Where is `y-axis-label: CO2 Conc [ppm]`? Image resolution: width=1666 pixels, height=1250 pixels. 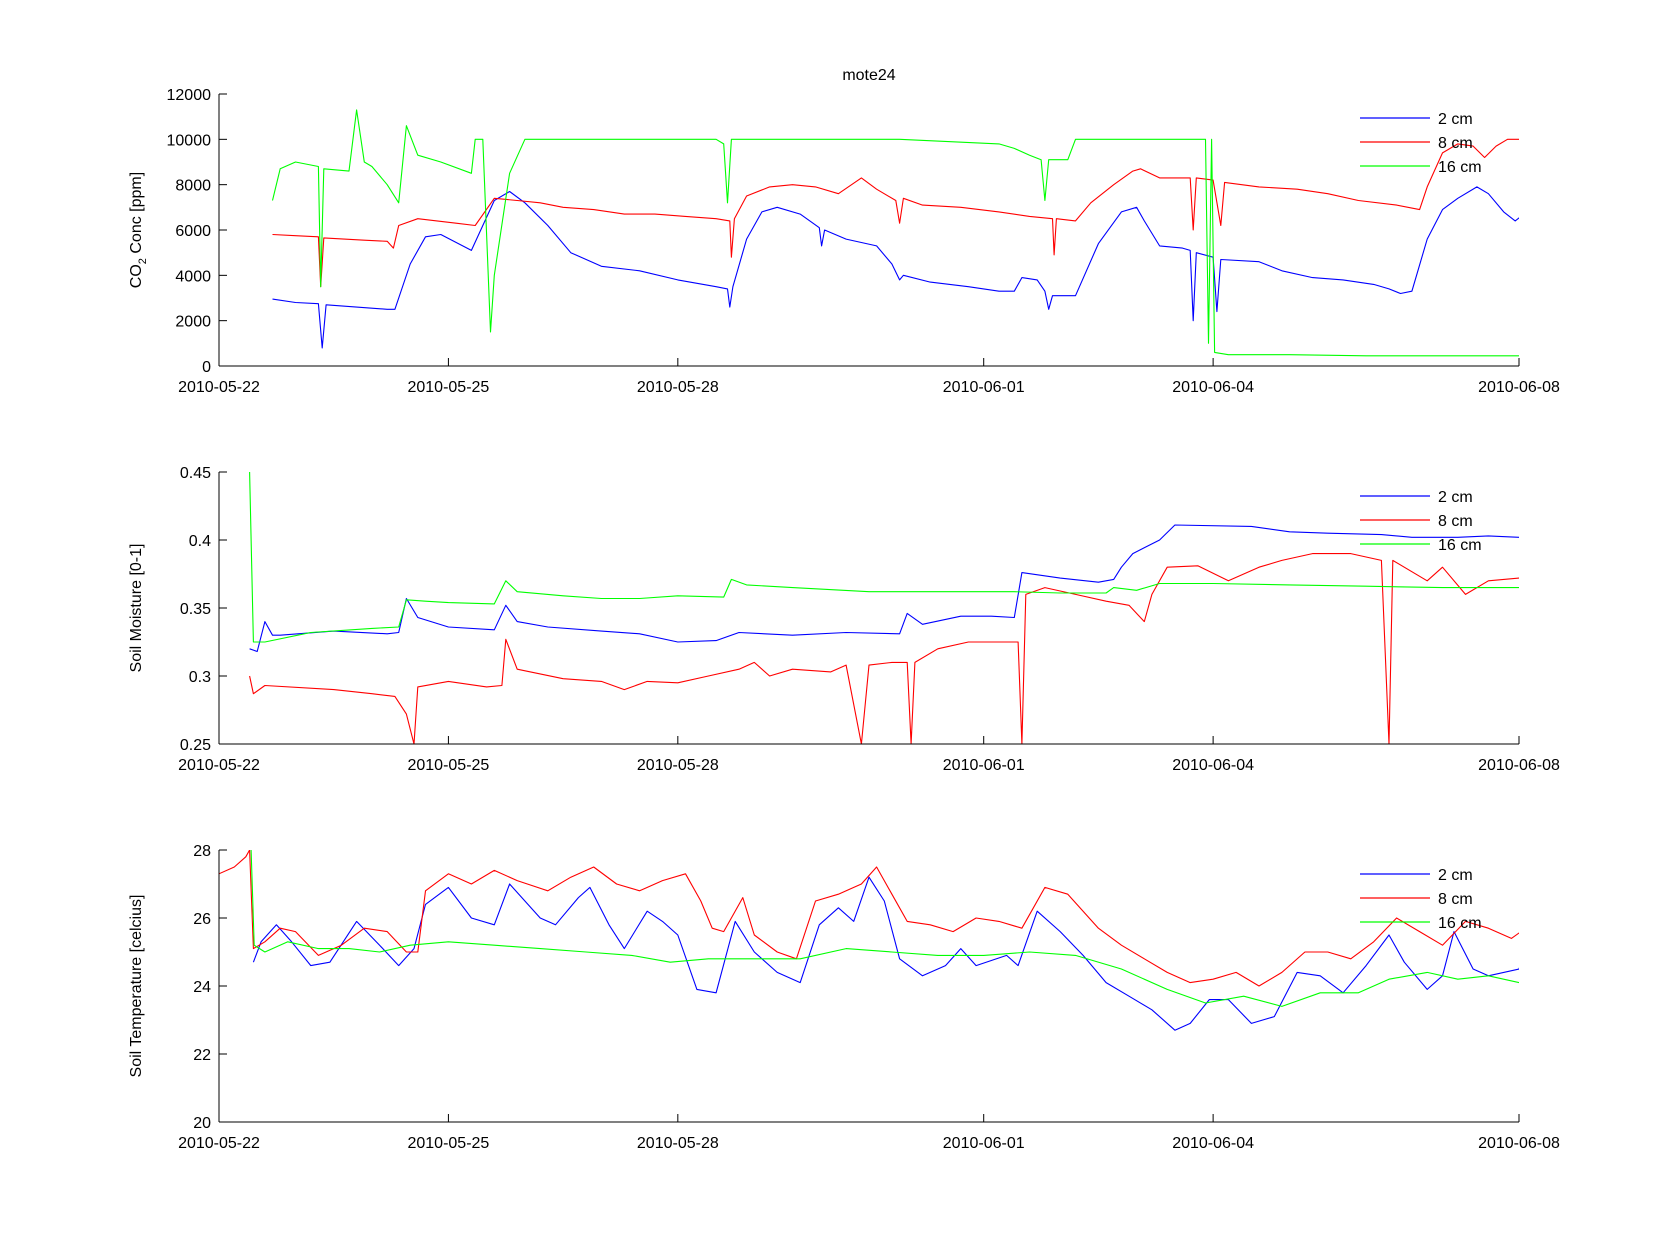
y-axis-label: CO2 Conc [ppm] is located at coordinates (138, 230).